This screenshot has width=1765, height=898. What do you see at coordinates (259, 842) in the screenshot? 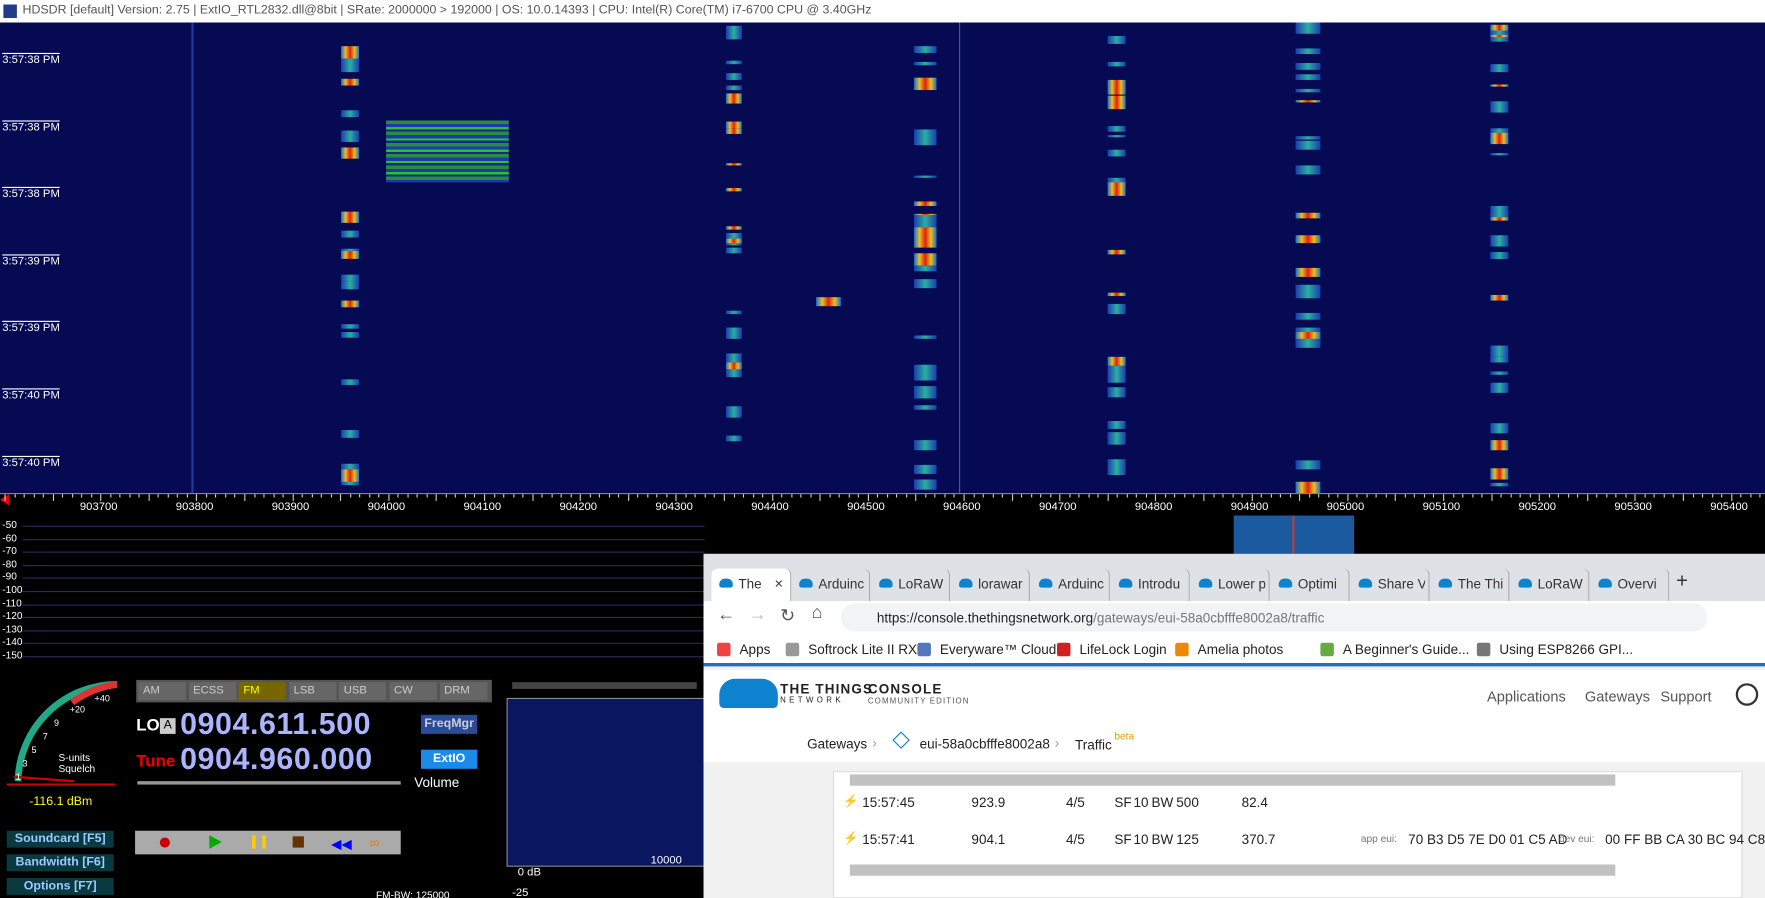
I see `pause-button` at bounding box center [259, 842].